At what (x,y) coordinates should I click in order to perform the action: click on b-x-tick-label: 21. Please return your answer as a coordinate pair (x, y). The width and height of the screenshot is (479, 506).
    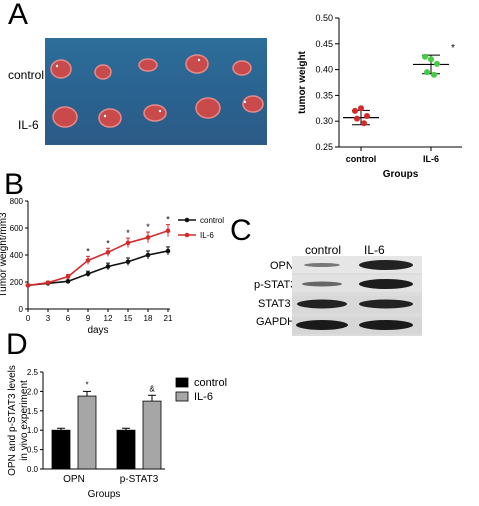
    Looking at the image, I should click on (168, 318).